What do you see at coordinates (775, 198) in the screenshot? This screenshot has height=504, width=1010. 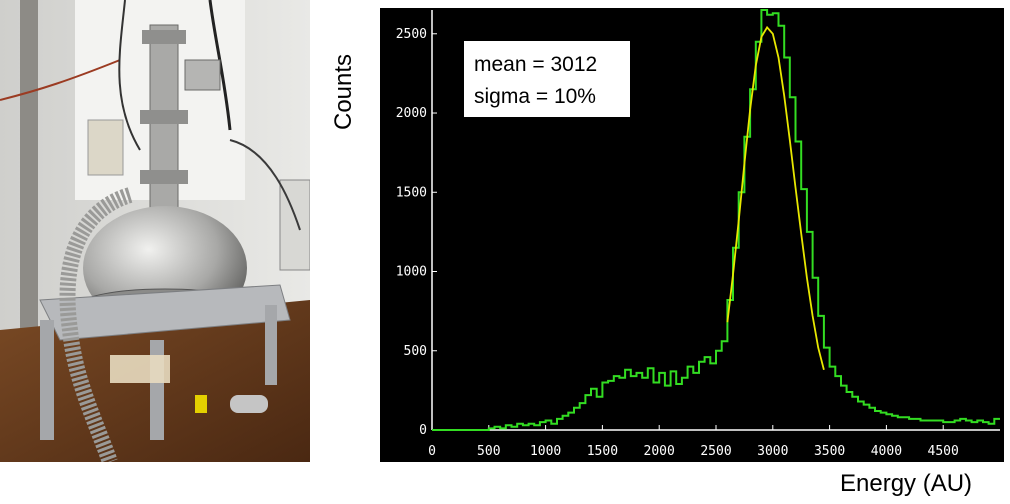 I see `gaussian-fit-curve` at bounding box center [775, 198].